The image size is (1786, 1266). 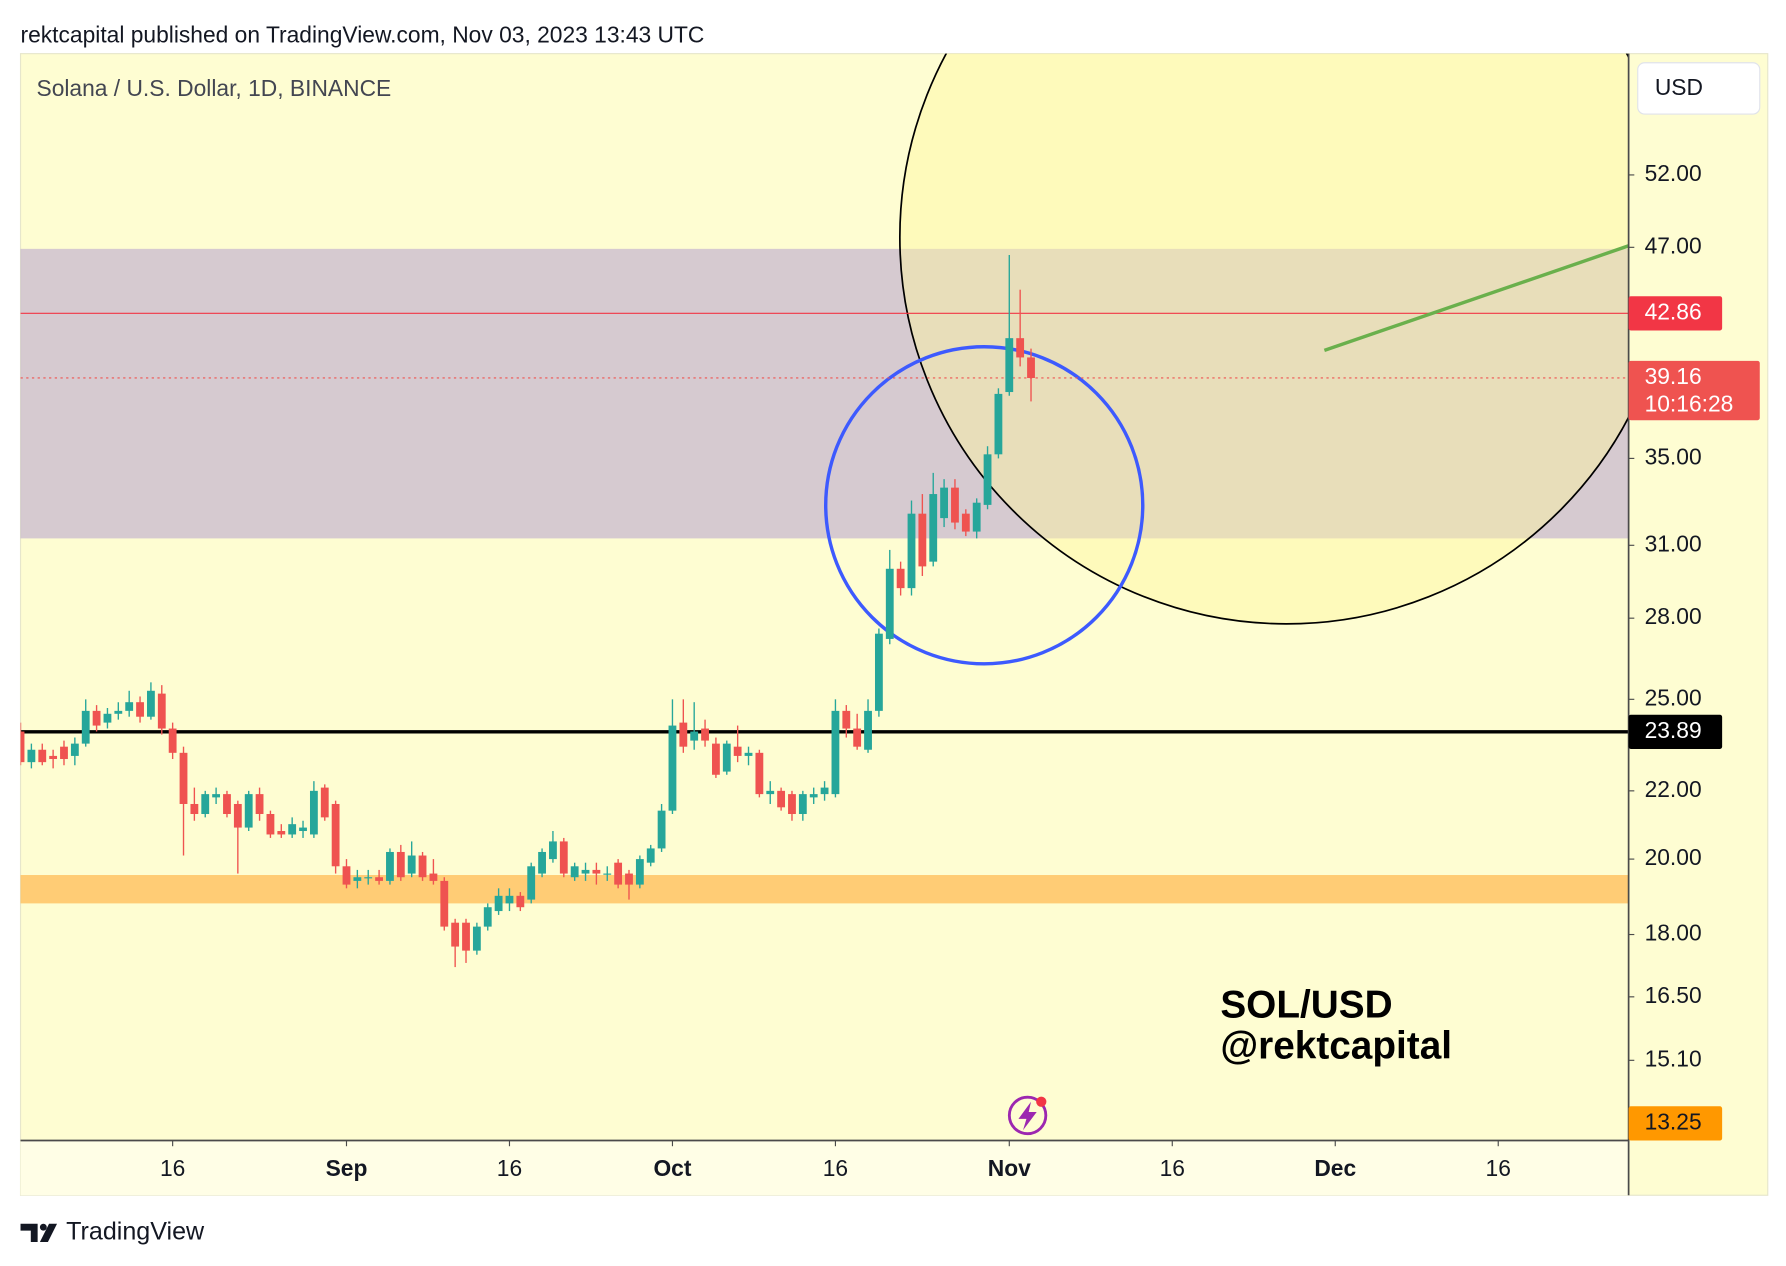 I want to click on price-badge-label: 42.86, so click(x=1673, y=311).